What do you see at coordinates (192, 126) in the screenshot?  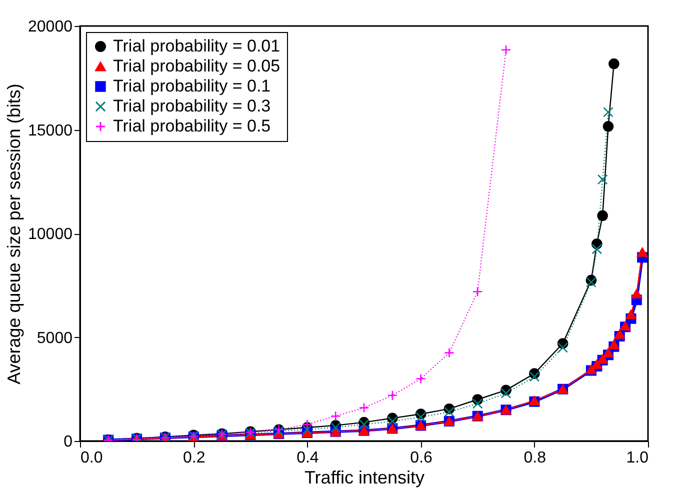 I see `legend-label: Trial probability = 0.5` at bounding box center [192, 126].